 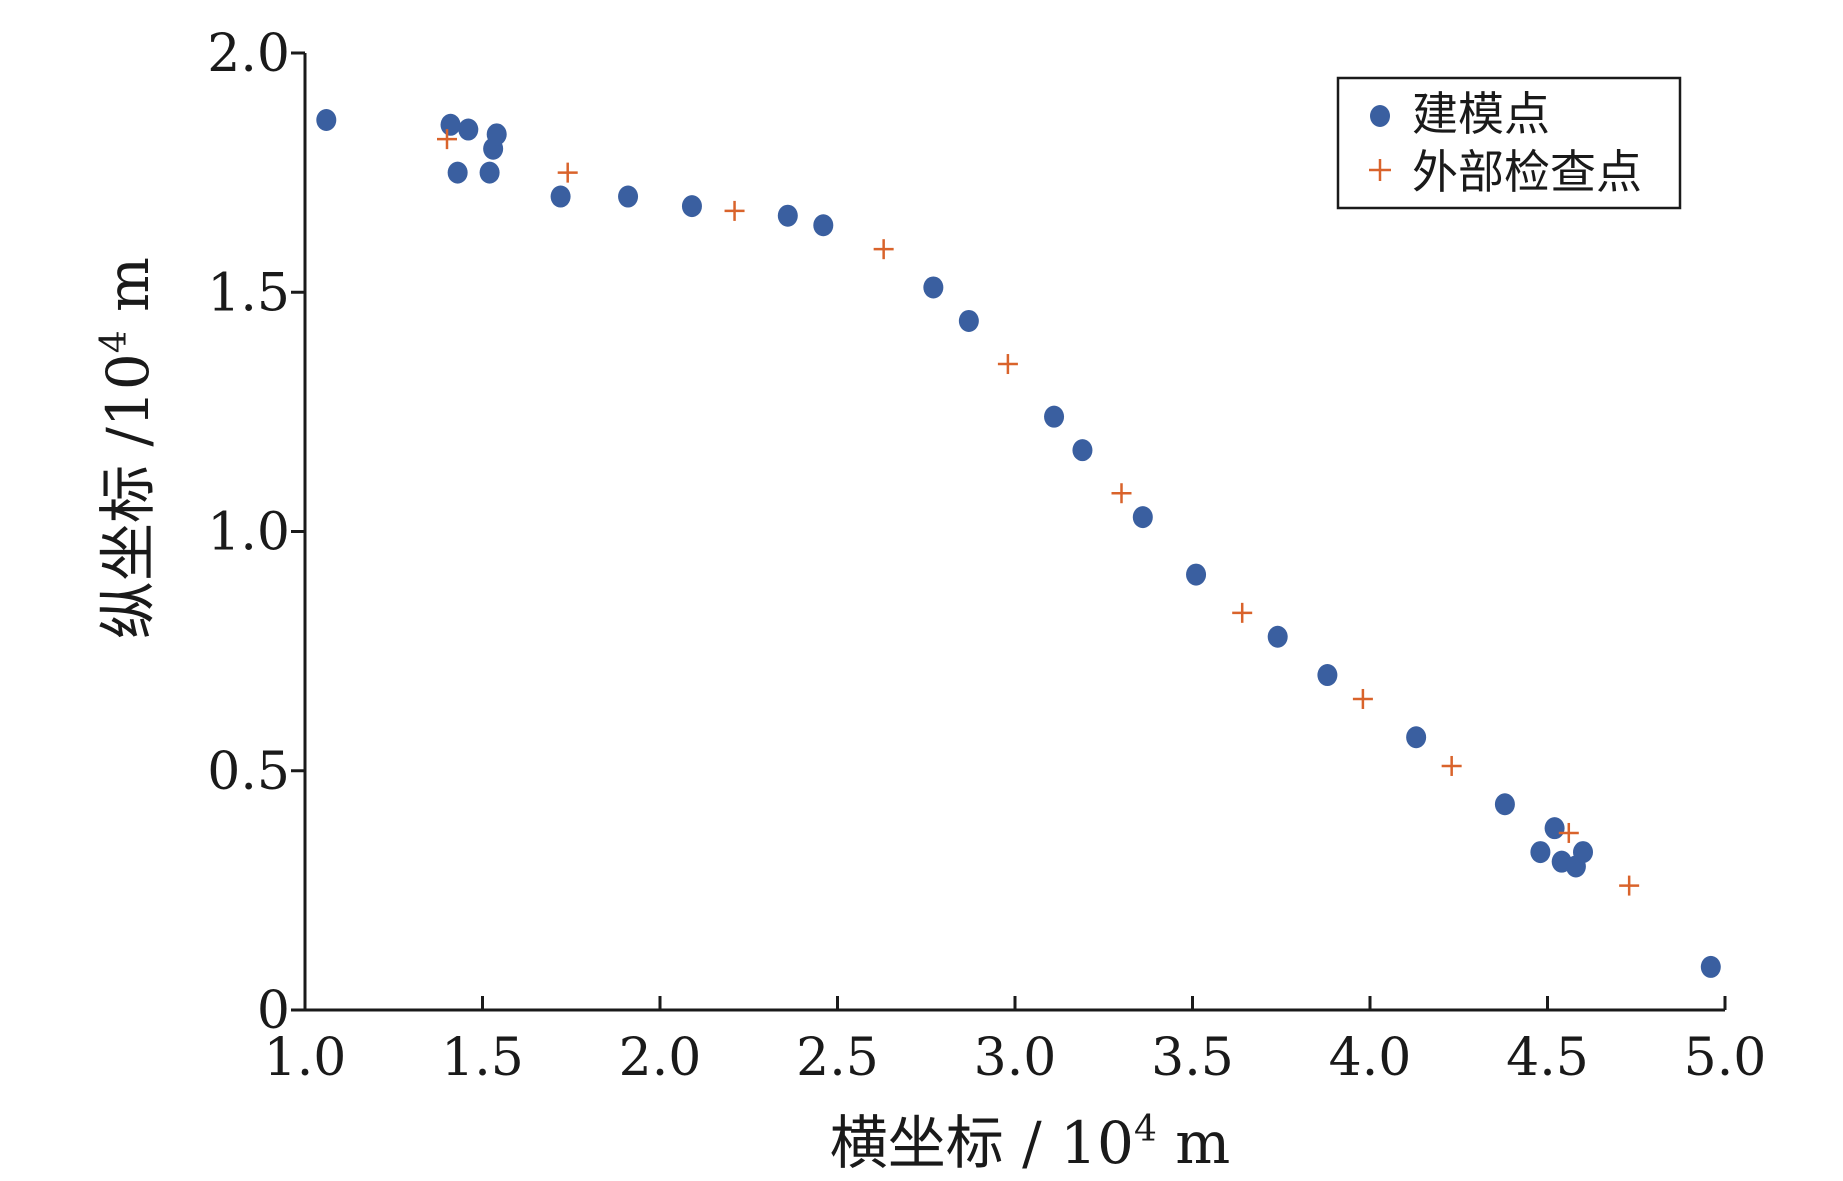 I want to click on y-tick-label: 1.0, so click(x=248, y=533).